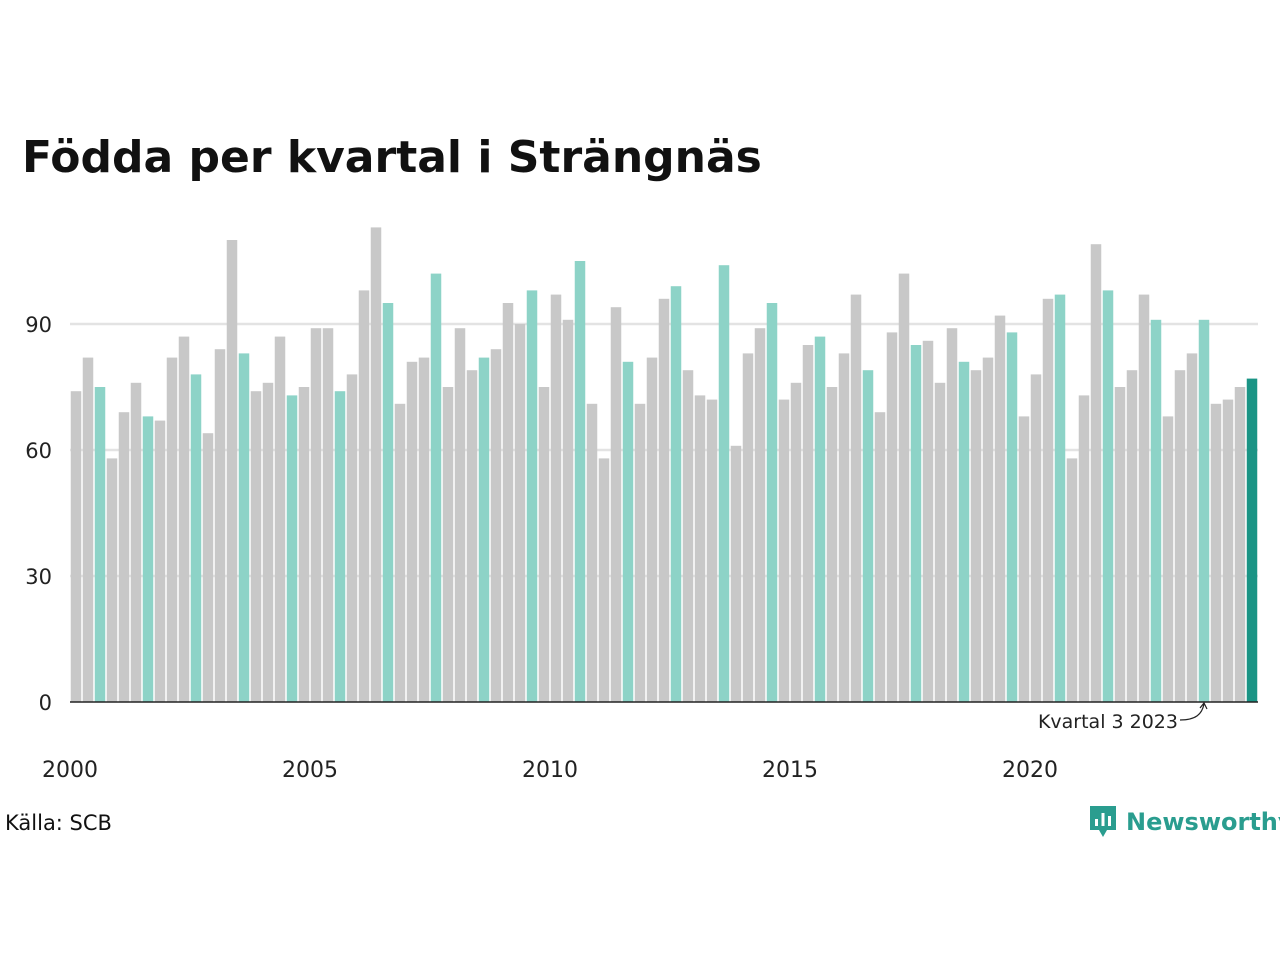  I want to click on x-axis-ticks: 2000 2005 2010 2015 2020, so click(550, 770).